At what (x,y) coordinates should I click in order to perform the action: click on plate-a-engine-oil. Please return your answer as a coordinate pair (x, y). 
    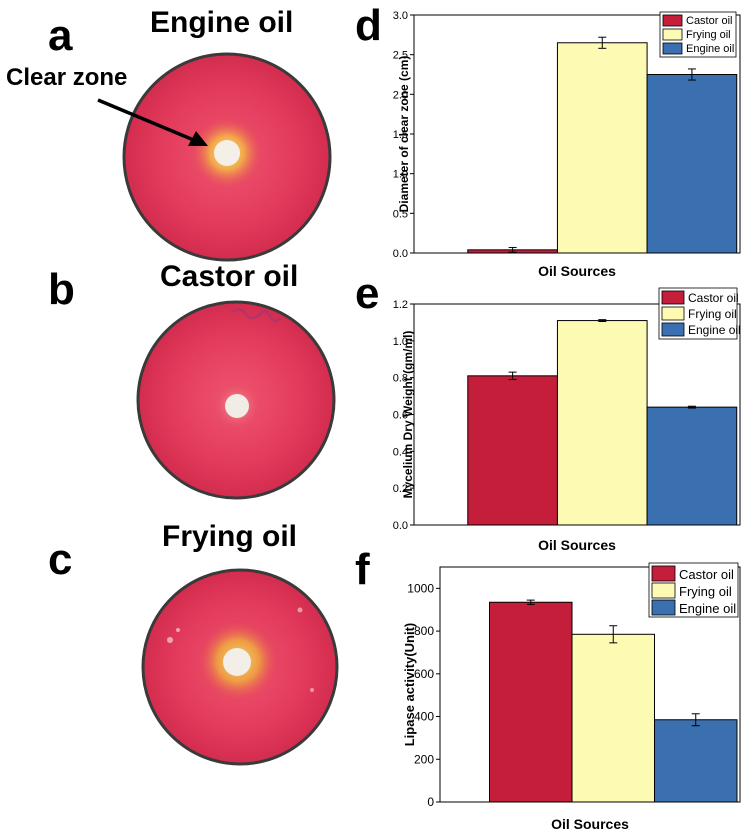
    Looking at the image, I should click on (227, 157).